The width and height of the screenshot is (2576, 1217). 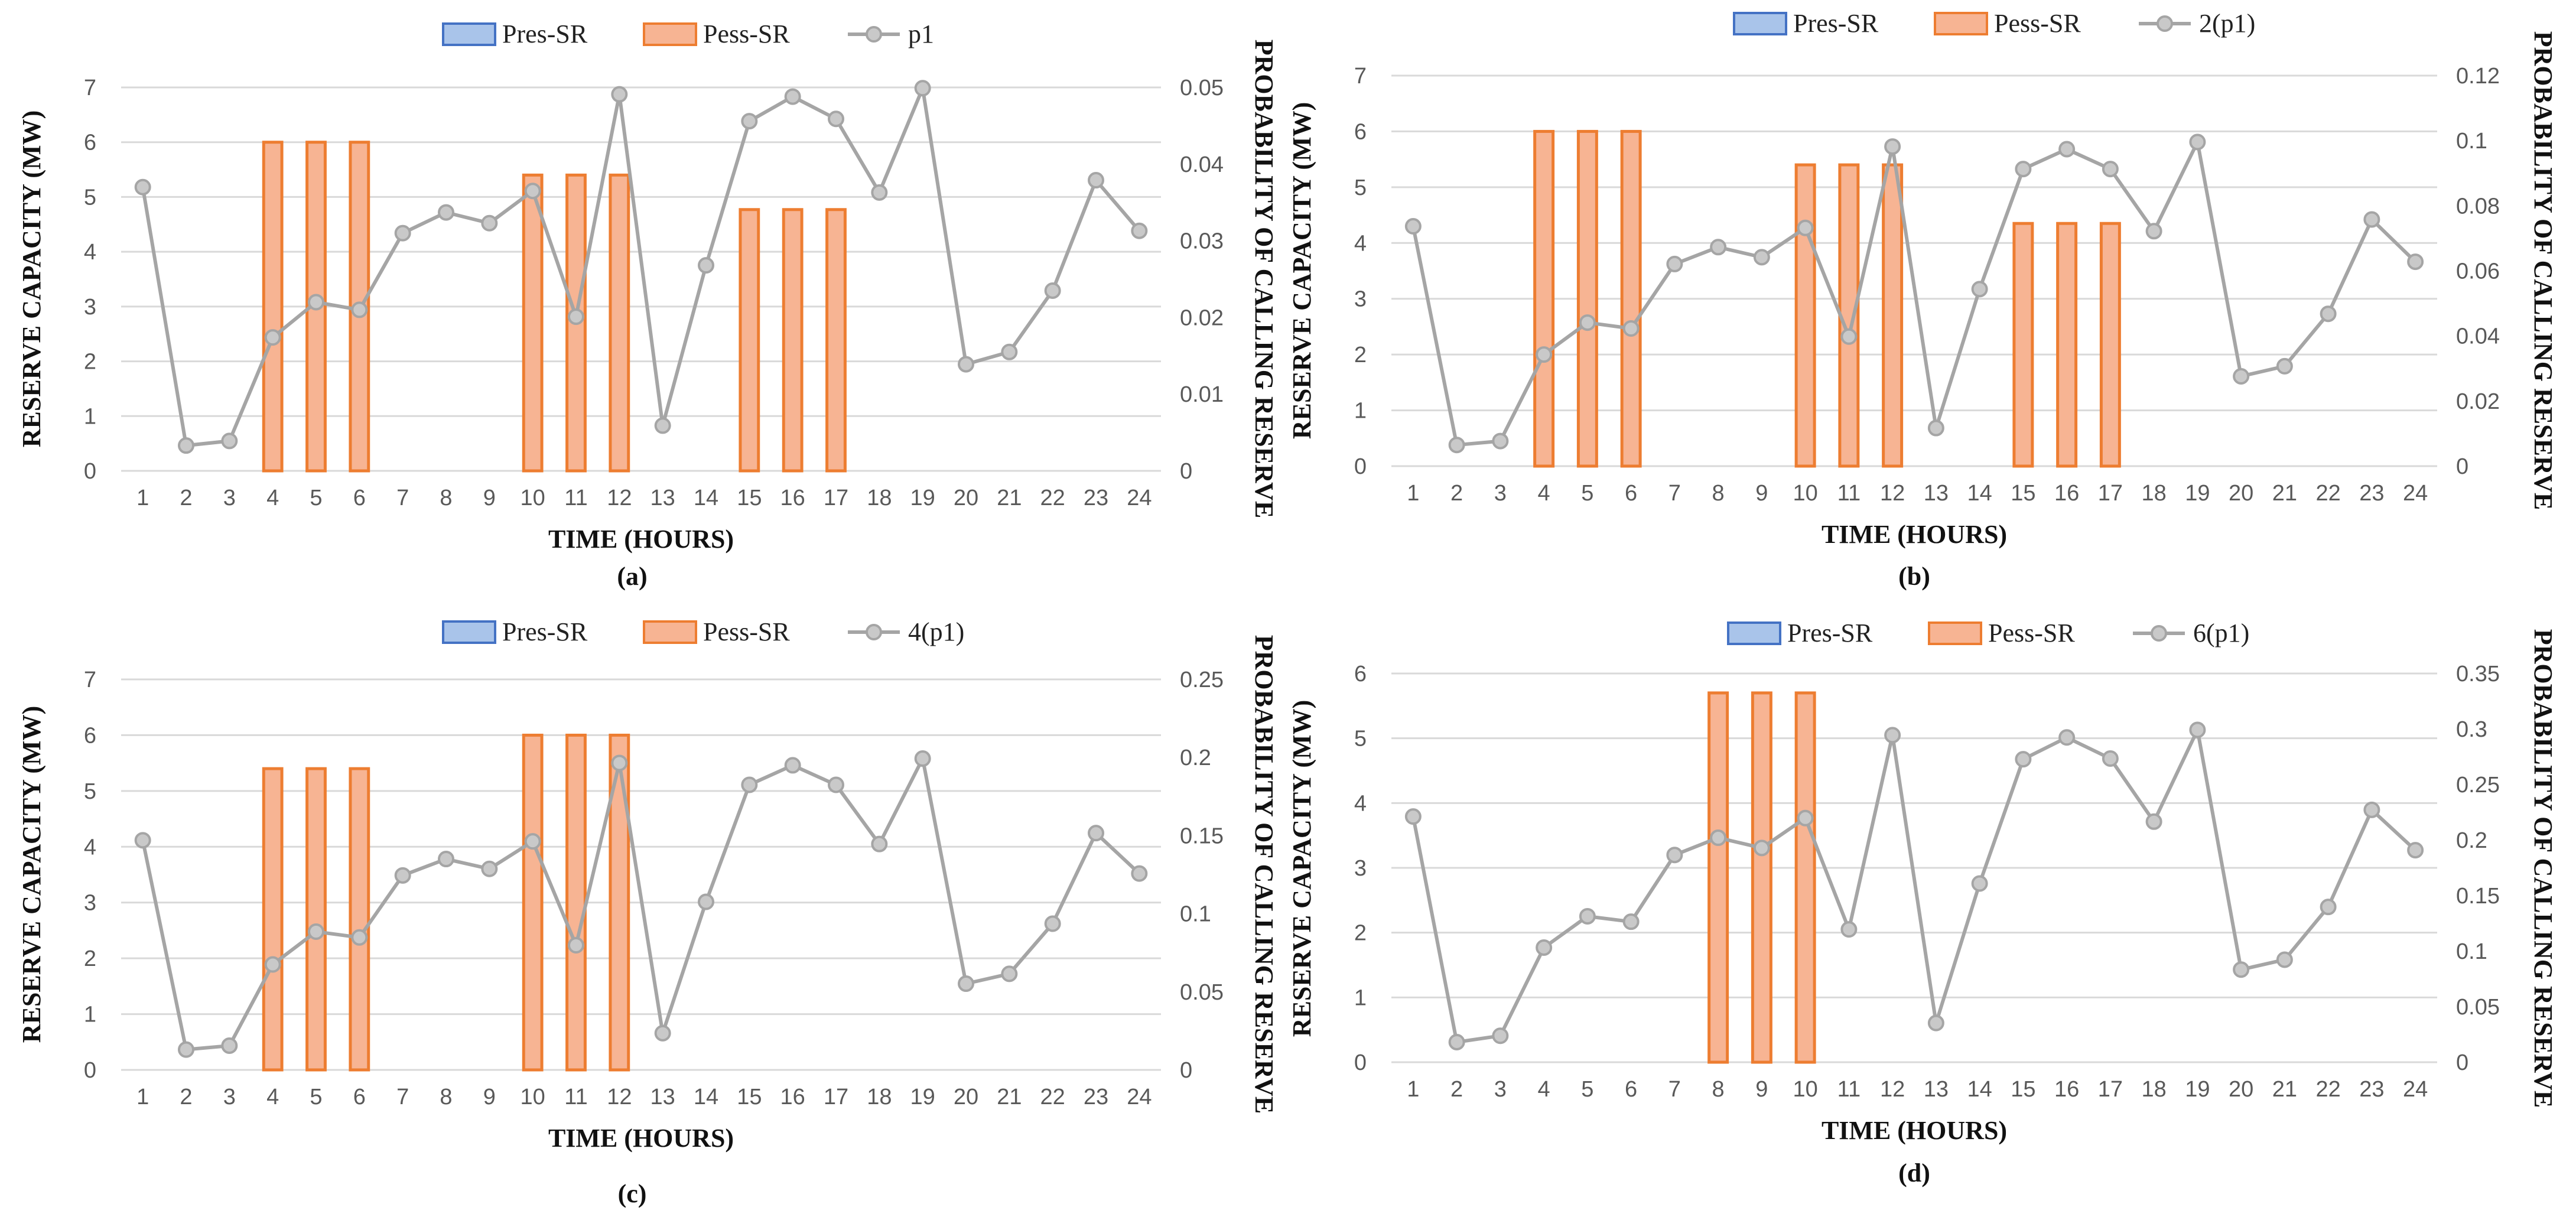 What do you see at coordinates (2241, 1089) in the screenshot?
I see `x-tick-label: 20` at bounding box center [2241, 1089].